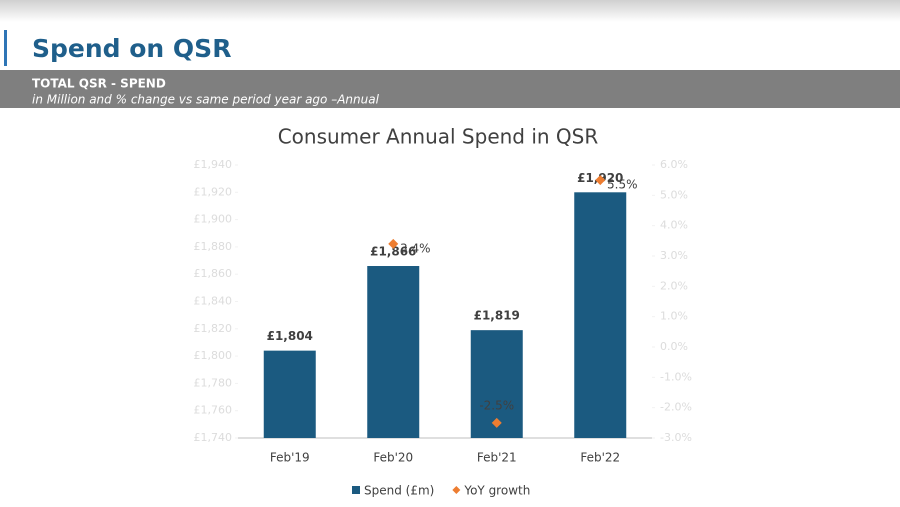 The width and height of the screenshot is (900, 507). I want to click on y2-tick-label: -2.0%, so click(676, 407).